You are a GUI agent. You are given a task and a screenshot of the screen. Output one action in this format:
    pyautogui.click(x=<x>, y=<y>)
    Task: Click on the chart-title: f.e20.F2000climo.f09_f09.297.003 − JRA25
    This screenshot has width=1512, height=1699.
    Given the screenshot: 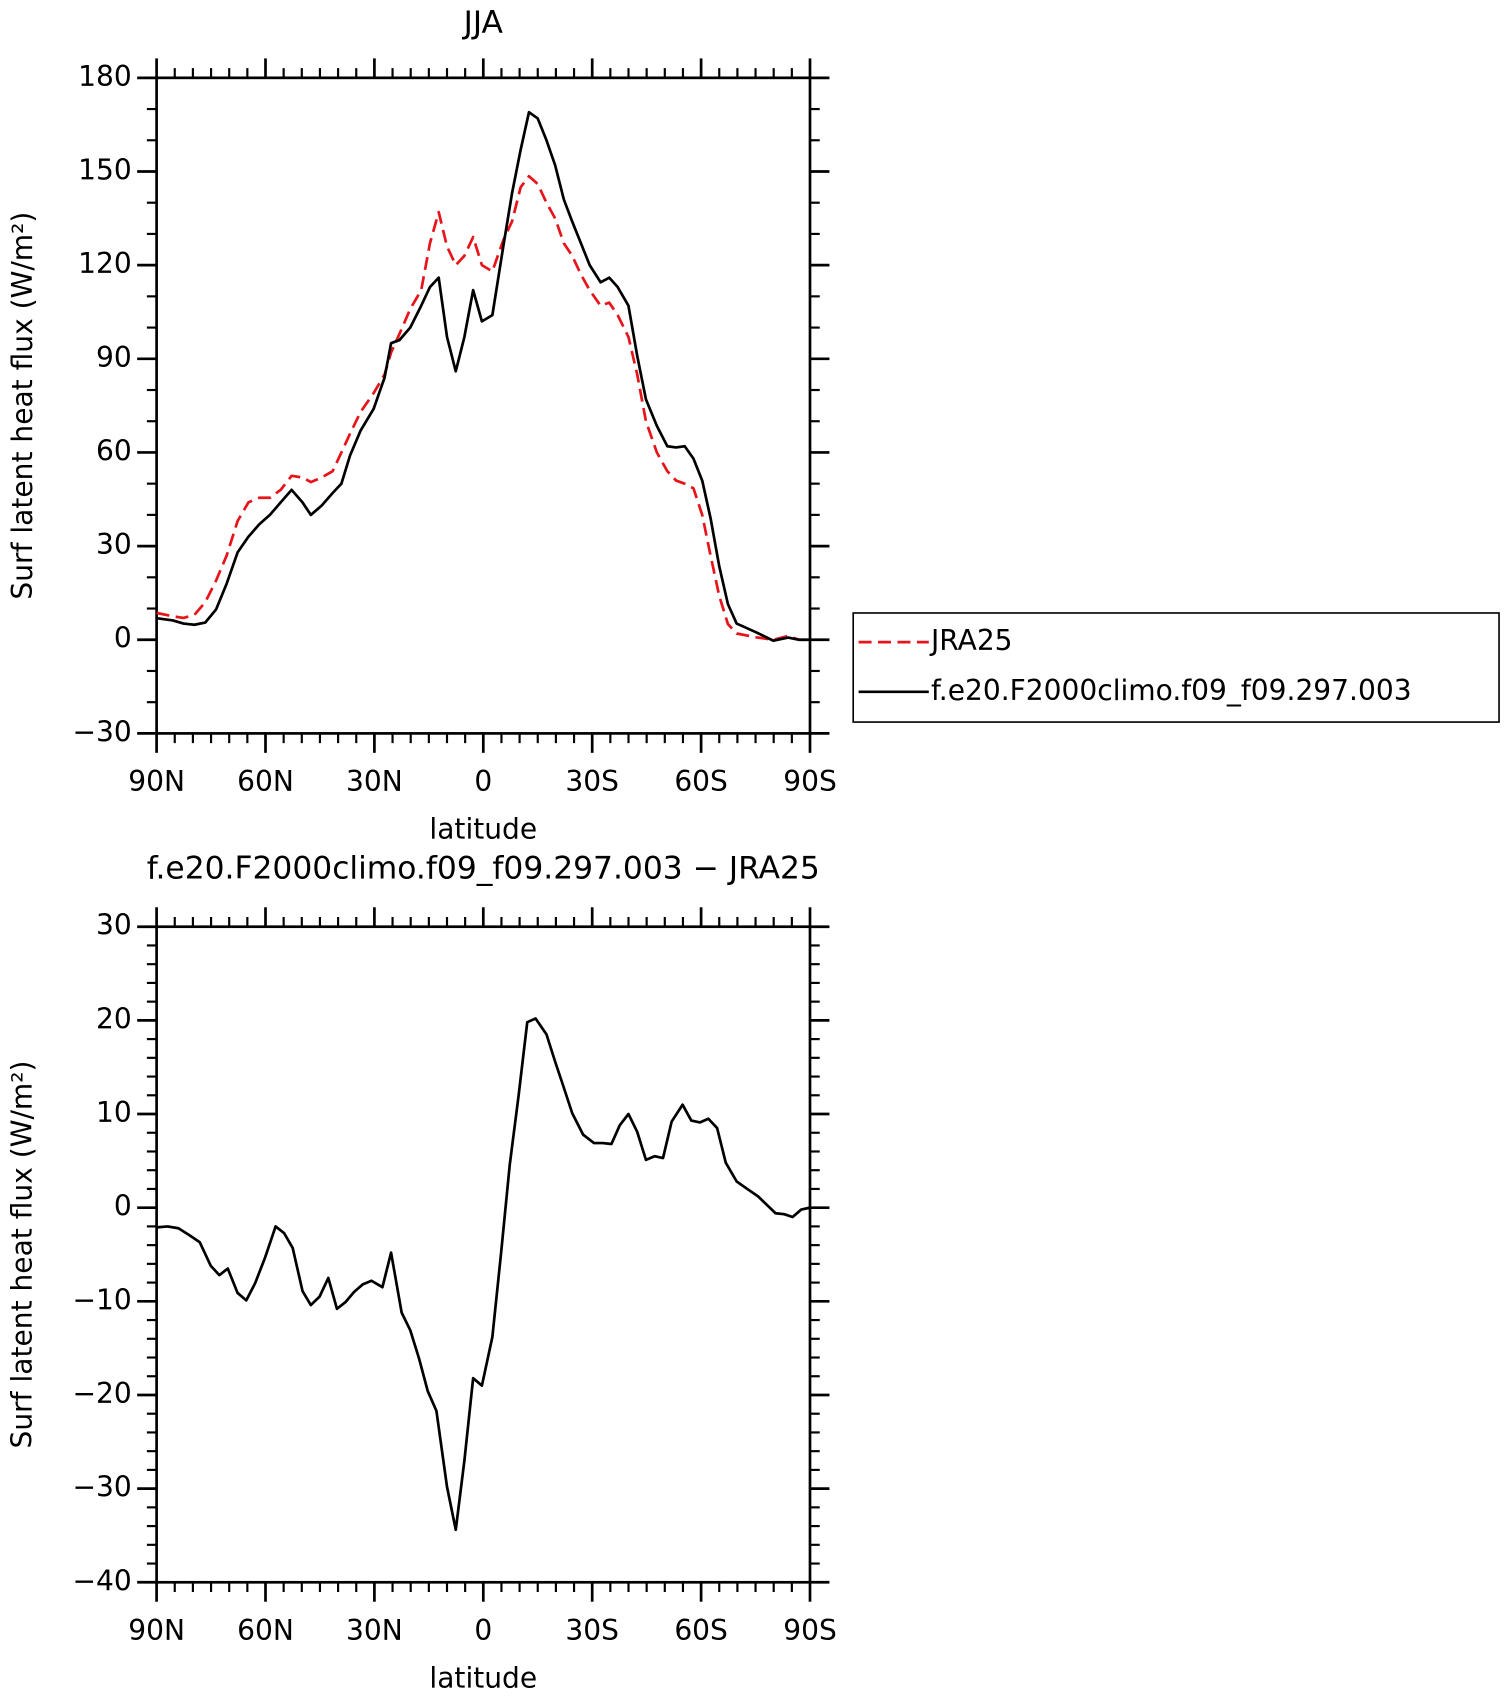 What is the action you would take?
    pyautogui.click(x=483, y=868)
    